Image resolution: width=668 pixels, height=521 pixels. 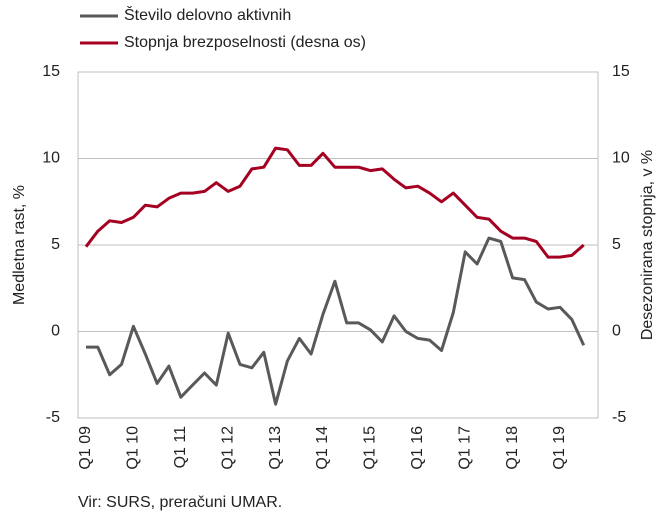 What do you see at coordinates (180, 502) in the screenshot?
I see `source-note: Vir: SURS, preračuni UMAR.` at bounding box center [180, 502].